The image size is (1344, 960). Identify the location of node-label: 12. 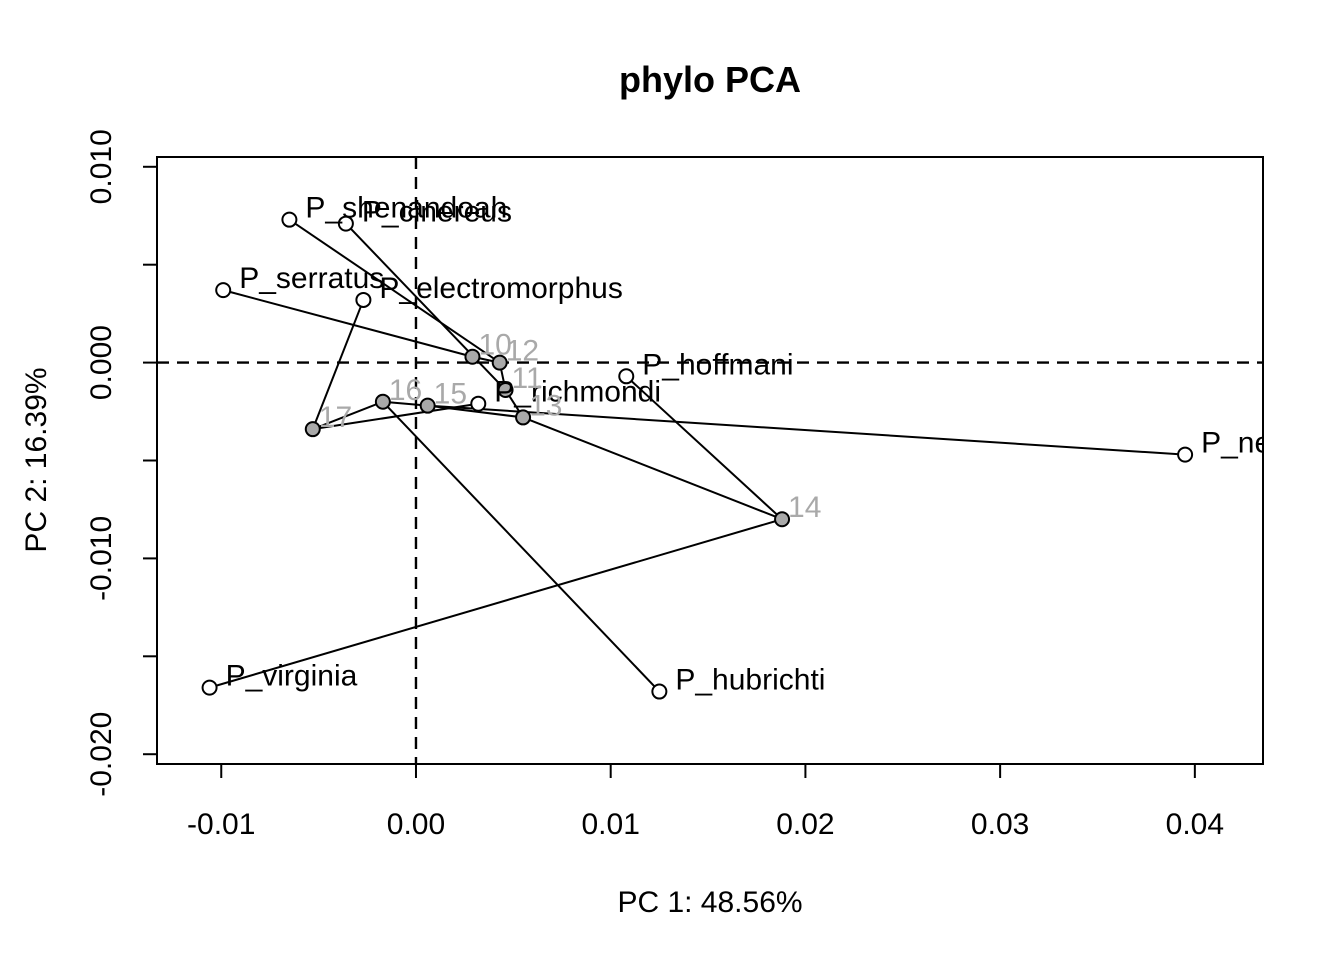
(522, 351).